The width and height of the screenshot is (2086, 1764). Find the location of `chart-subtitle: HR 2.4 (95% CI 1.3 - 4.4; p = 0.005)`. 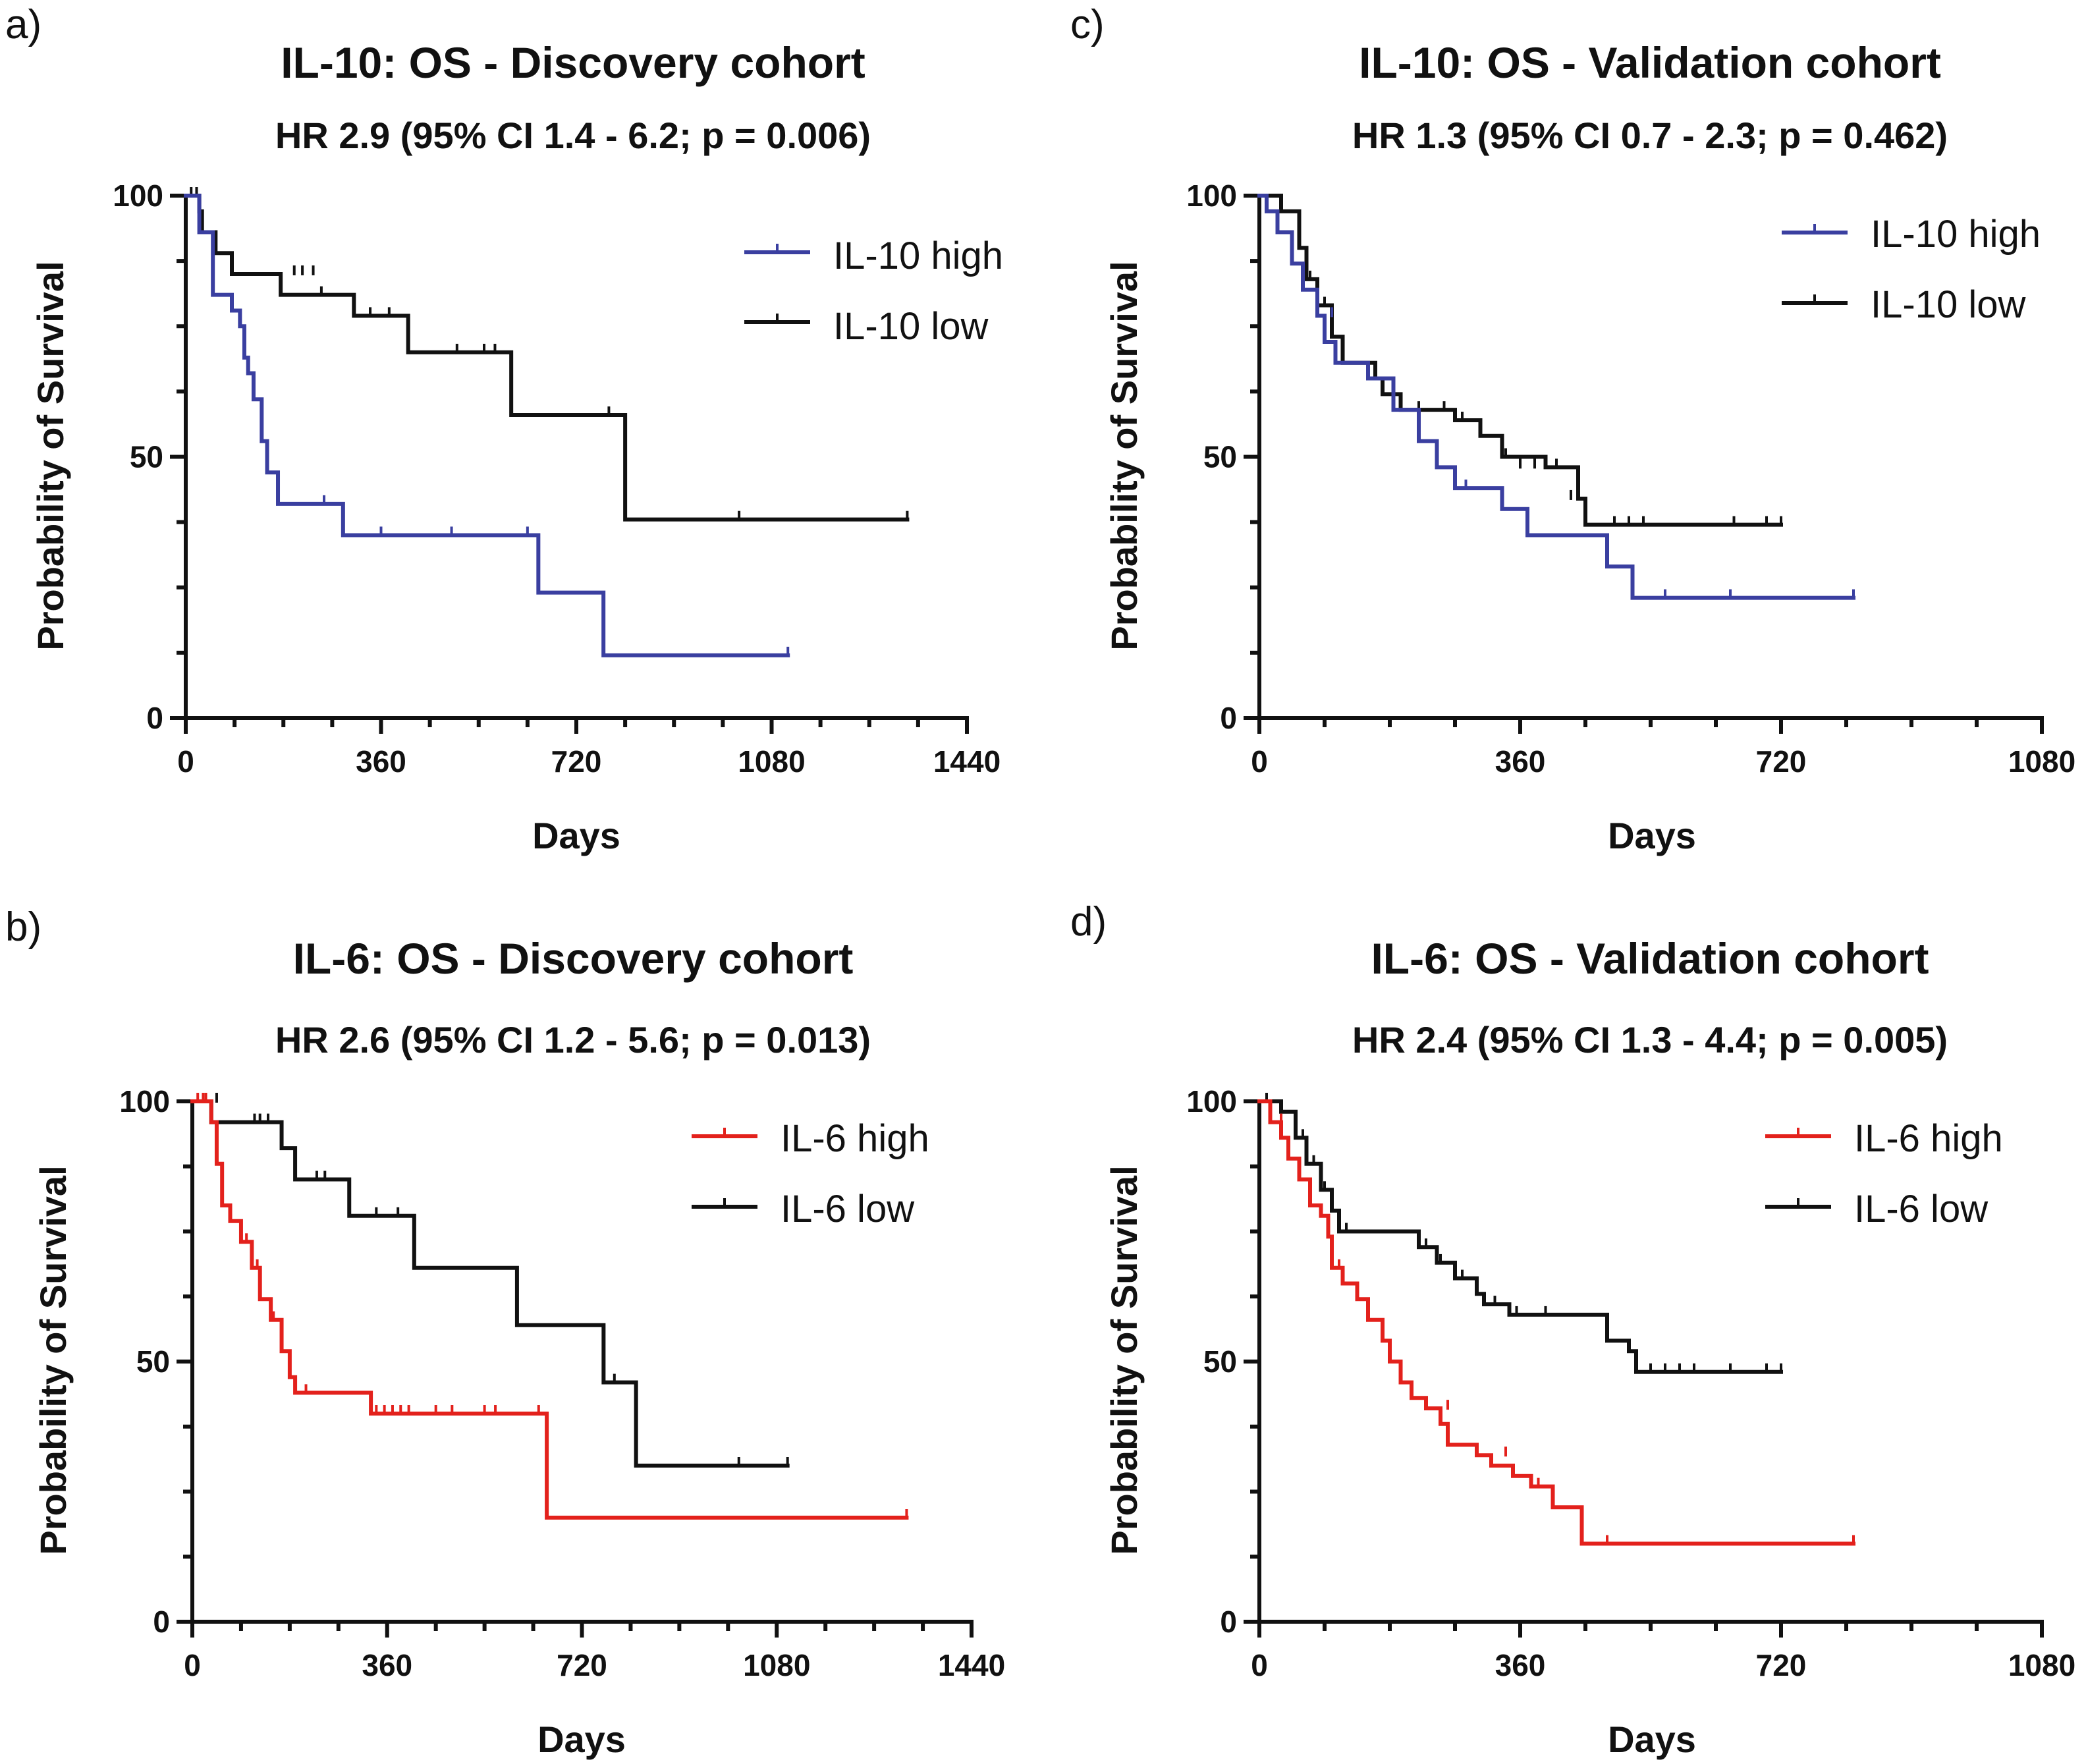

chart-subtitle: HR 2.4 (95% CI 1.3 - 4.4; p = 0.005) is located at coordinates (1650, 1040).